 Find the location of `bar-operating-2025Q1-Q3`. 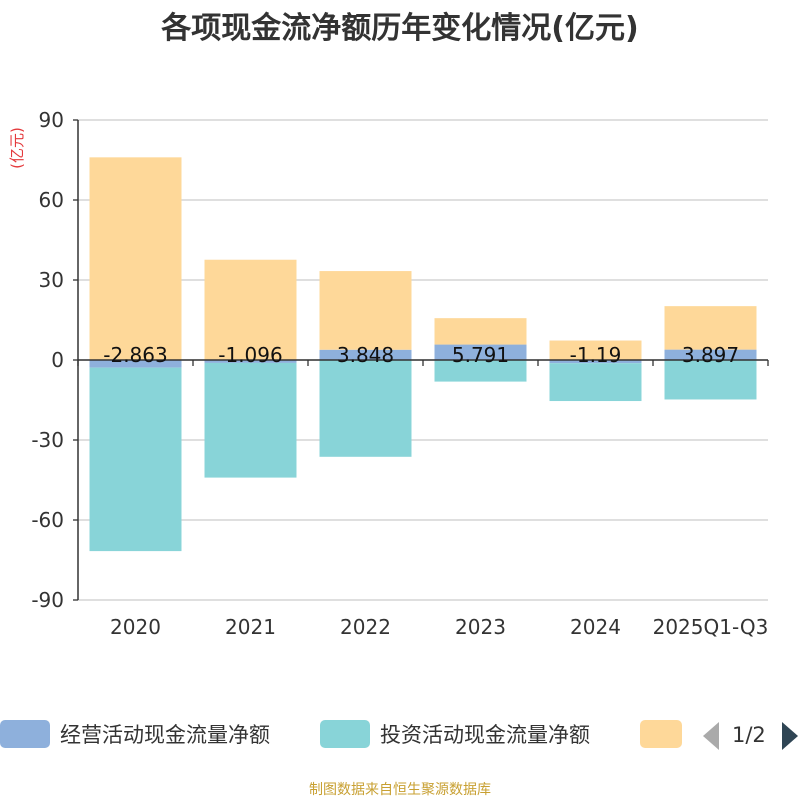

bar-operating-2025Q1-Q3 is located at coordinates (710, 354).